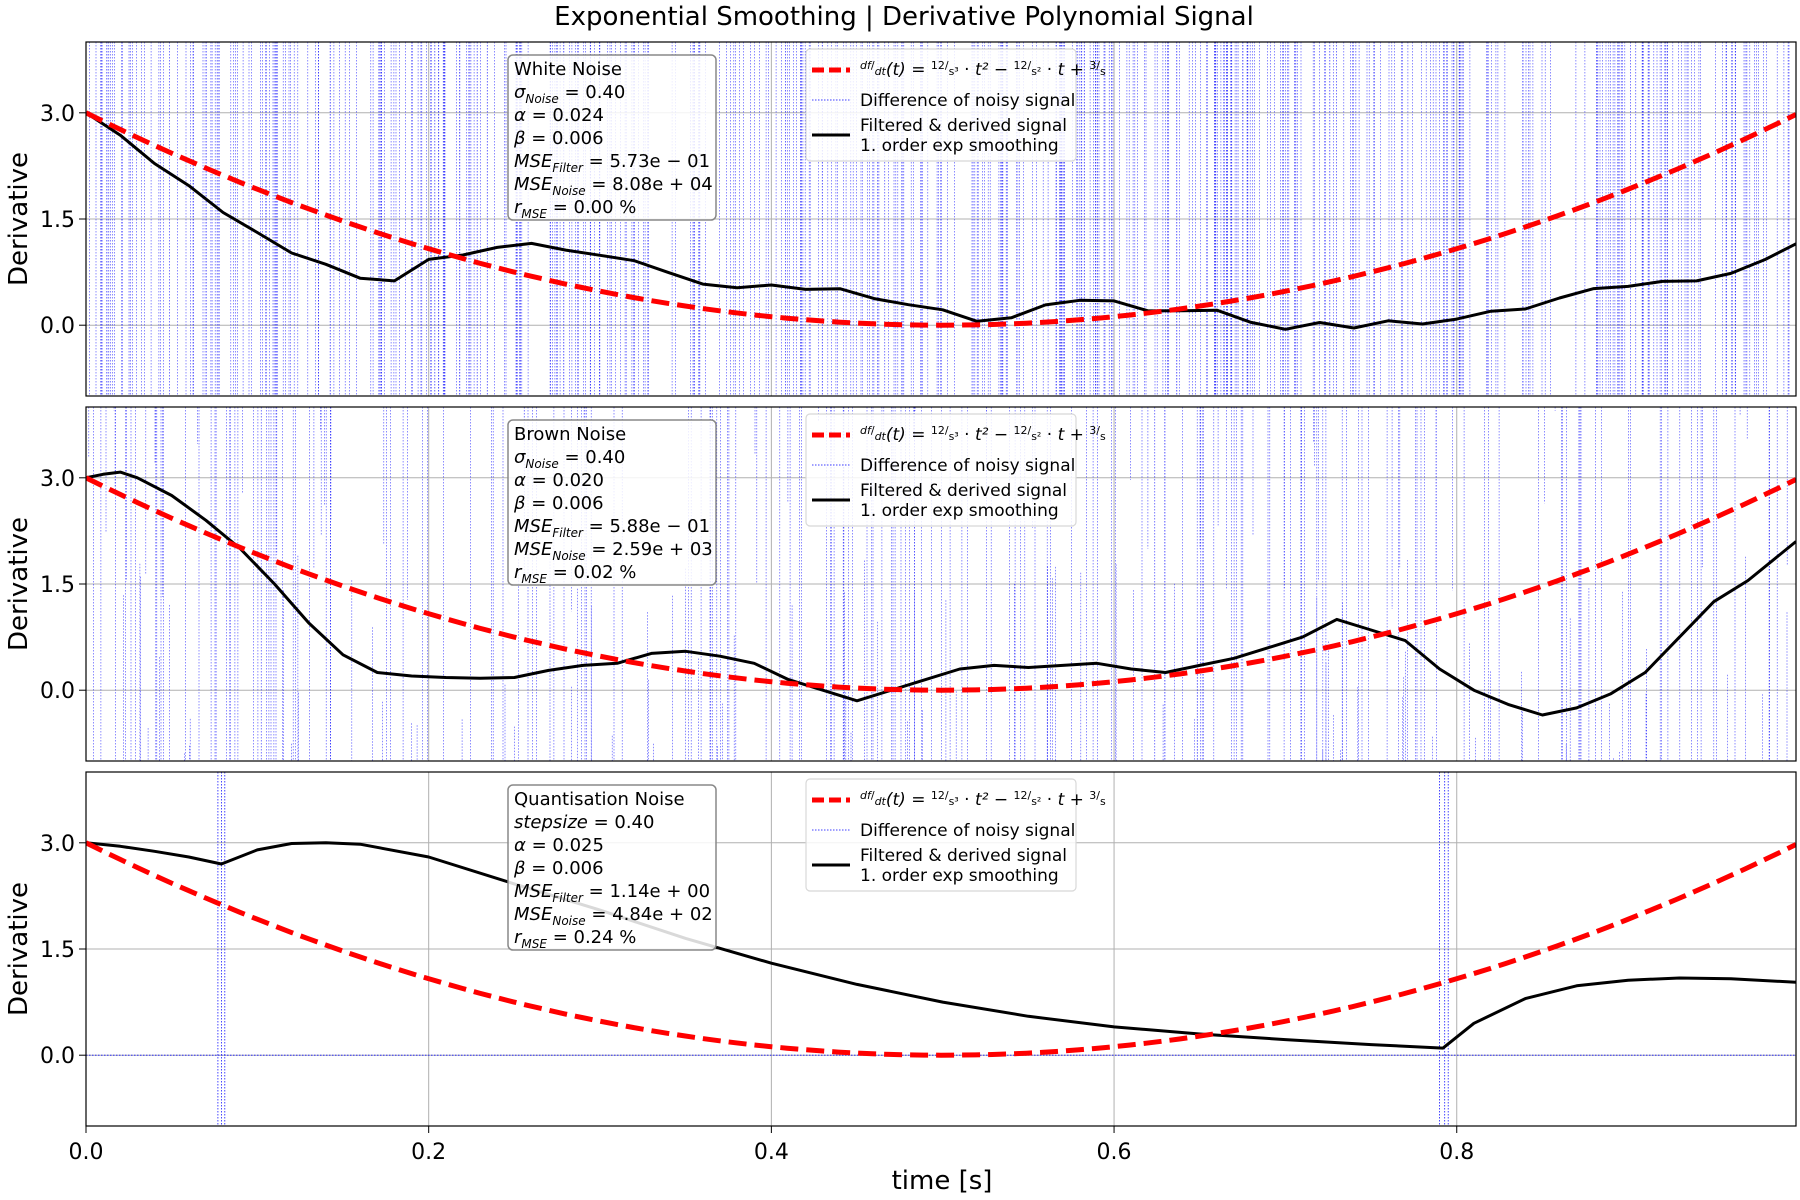  What do you see at coordinates (908, 800) in the screenshot?
I see `legend-ideal-label-part: (t) =` at bounding box center [908, 800].